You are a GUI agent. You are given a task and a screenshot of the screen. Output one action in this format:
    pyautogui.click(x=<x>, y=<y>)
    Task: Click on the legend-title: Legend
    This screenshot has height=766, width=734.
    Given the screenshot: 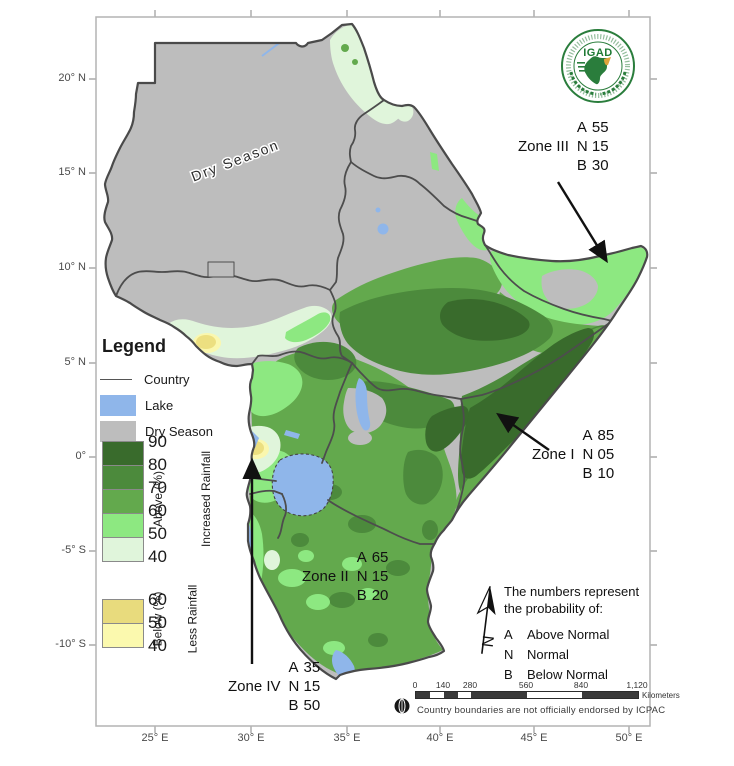 What is the action you would take?
    pyautogui.click(x=134, y=346)
    